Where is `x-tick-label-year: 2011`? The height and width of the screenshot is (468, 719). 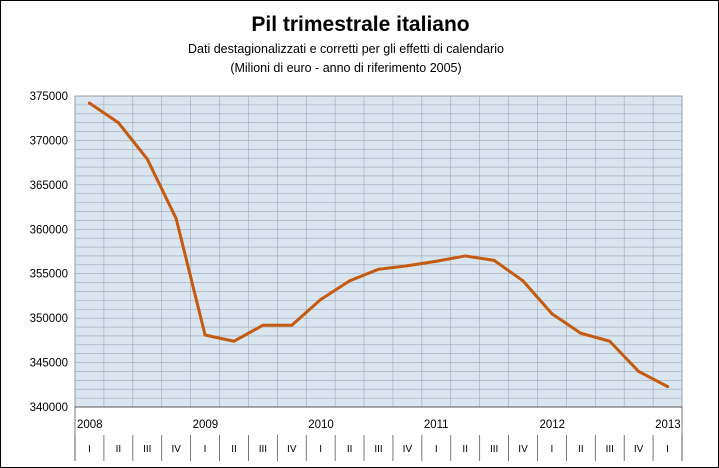 x-tick-label-year: 2011 is located at coordinates (436, 425).